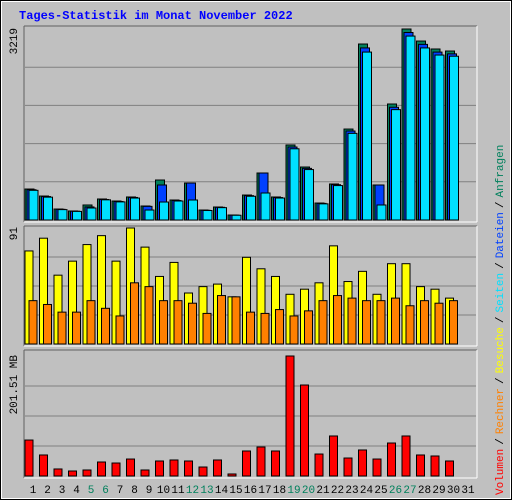  What do you see at coordinates (76, 491) in the screenshot?
I see `x-tick-label: 4` at bounding box center [76, 491].